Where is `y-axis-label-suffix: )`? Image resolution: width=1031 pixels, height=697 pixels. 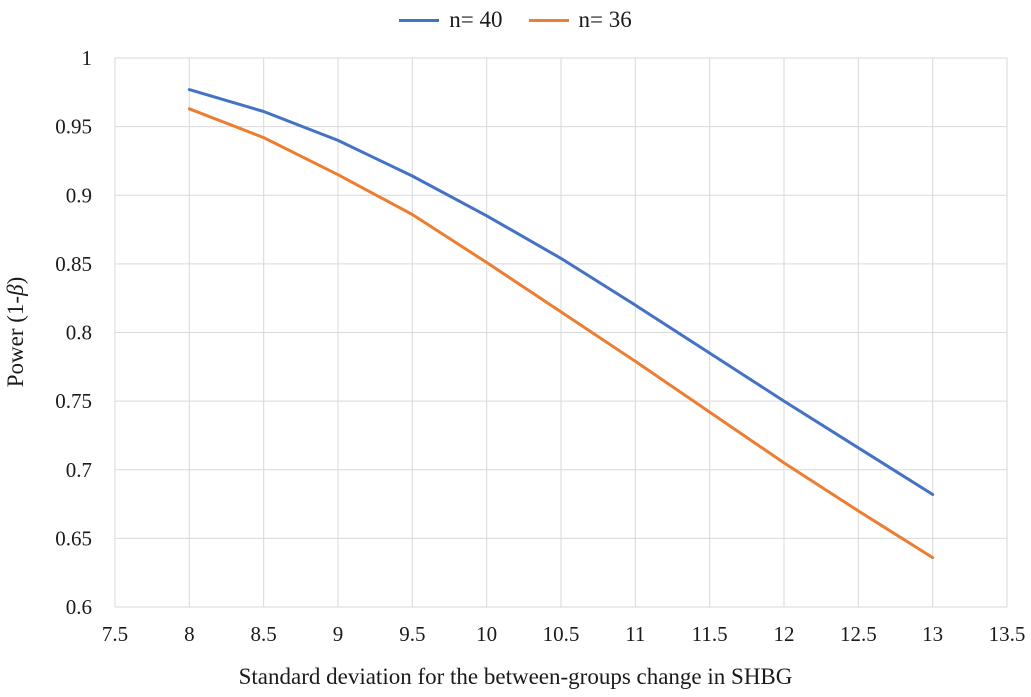
y-axis-label-suffix: ) is located at coordinates (15, 280).